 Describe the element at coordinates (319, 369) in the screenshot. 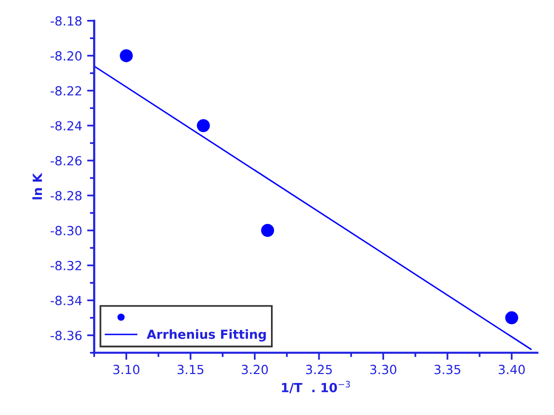

I see `x-tick-label: 3.25` at that location.